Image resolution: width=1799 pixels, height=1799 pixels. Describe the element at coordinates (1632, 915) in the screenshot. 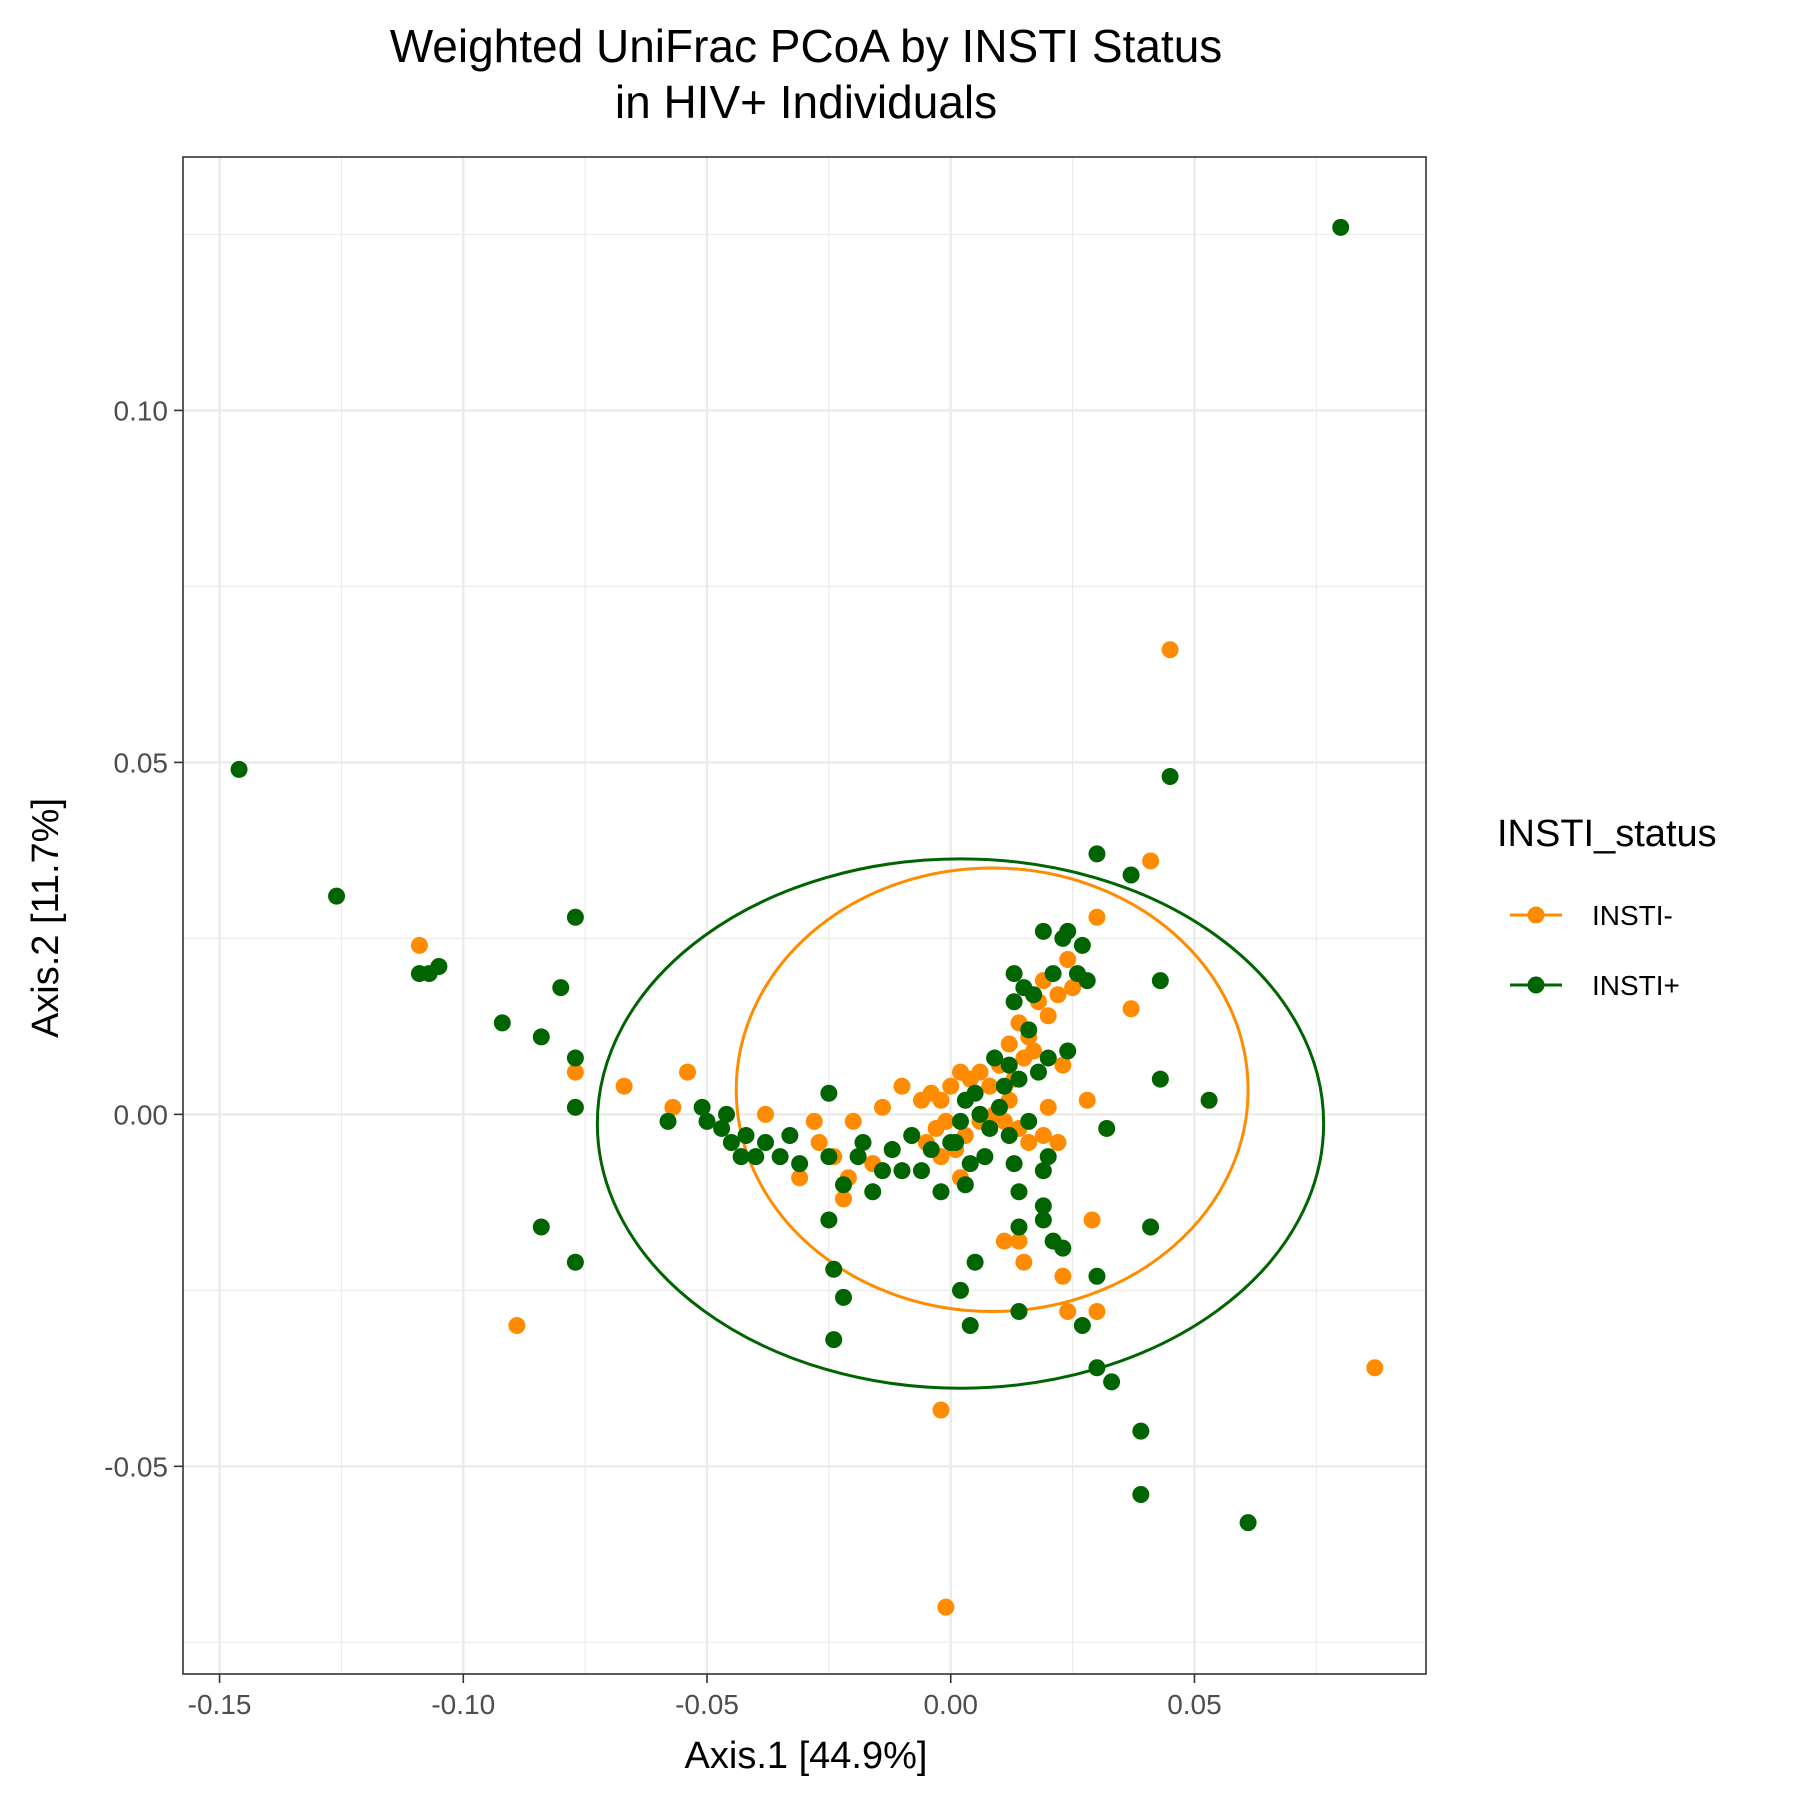

I see `legend-label: INSTI-` at that location.